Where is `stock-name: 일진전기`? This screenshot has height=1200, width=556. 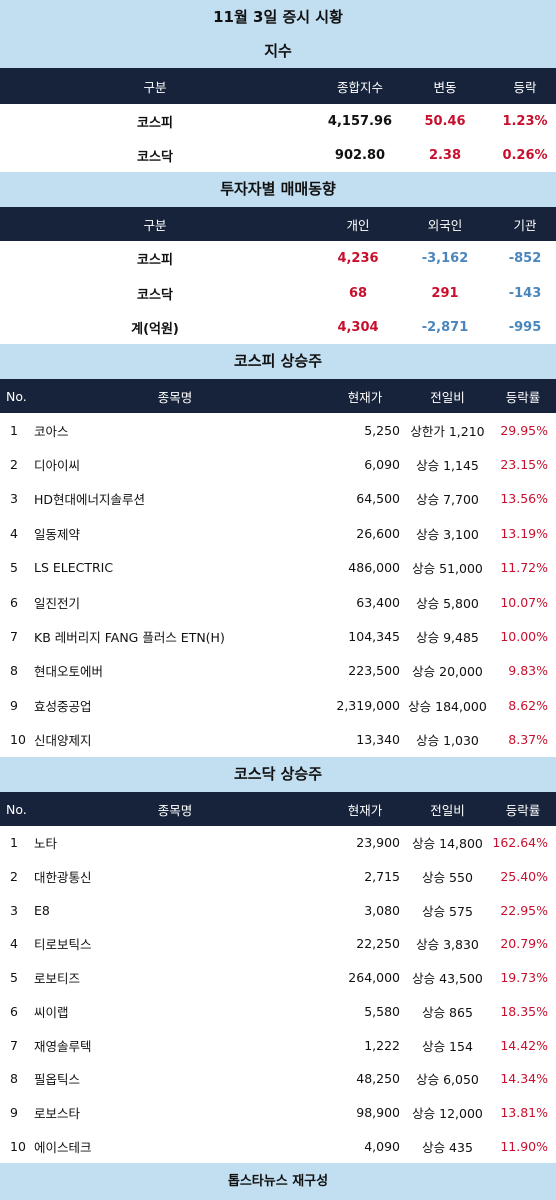 stock-name: 일진전기 is located at coordinates (57, 603).